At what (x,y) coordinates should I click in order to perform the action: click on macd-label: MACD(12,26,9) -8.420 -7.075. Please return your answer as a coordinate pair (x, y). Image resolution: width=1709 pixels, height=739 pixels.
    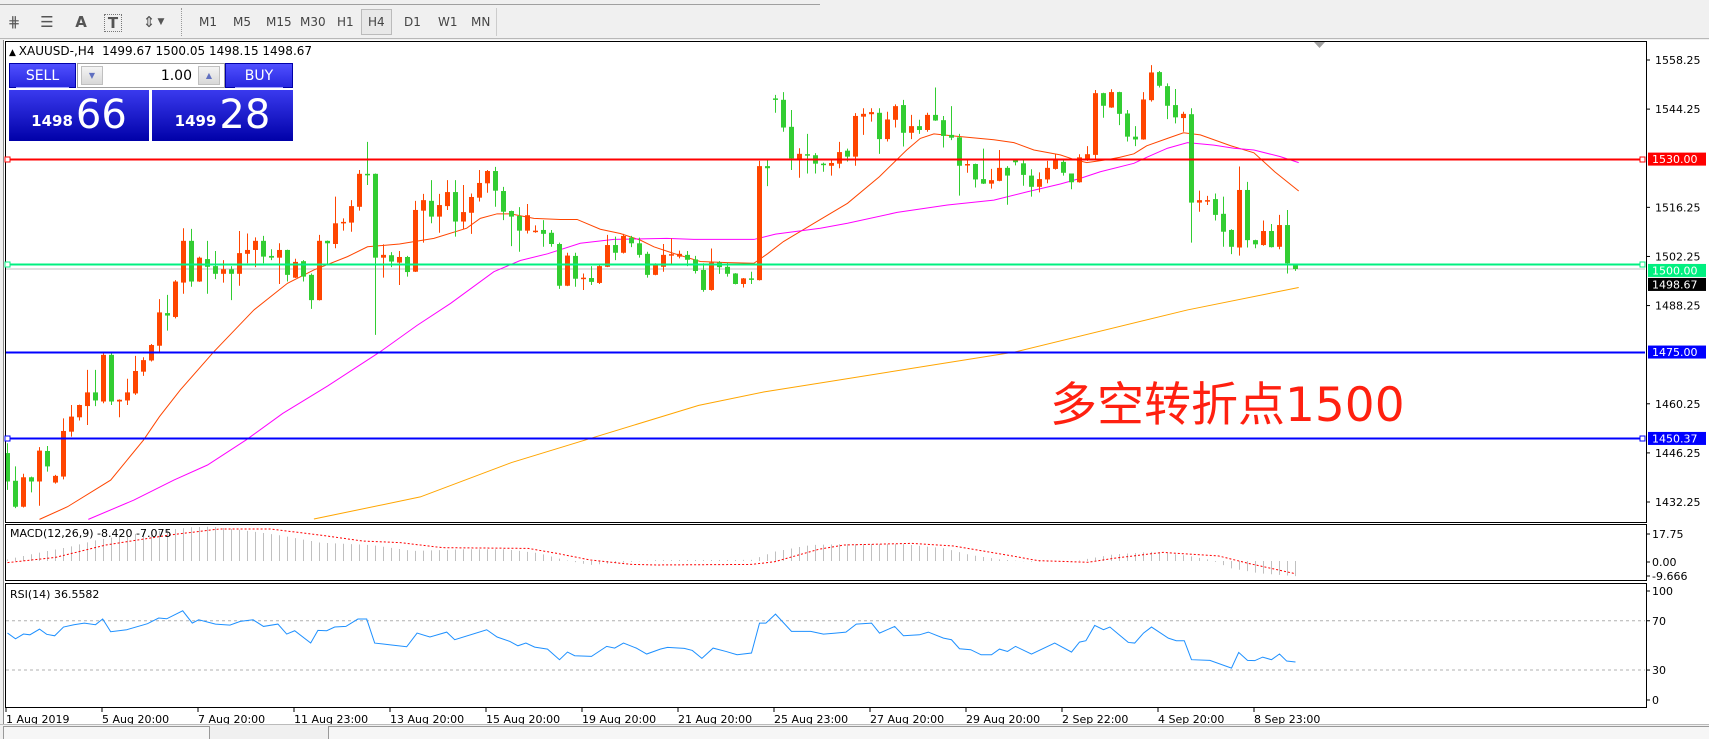
    Looking at the image, I should click on (90, 533).